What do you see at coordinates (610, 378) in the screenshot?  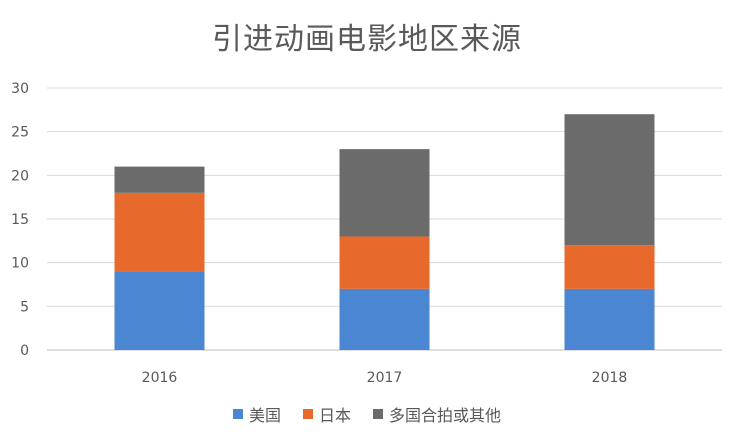 I see `x-tick-label: 2018` at bounding box center [610, 378].